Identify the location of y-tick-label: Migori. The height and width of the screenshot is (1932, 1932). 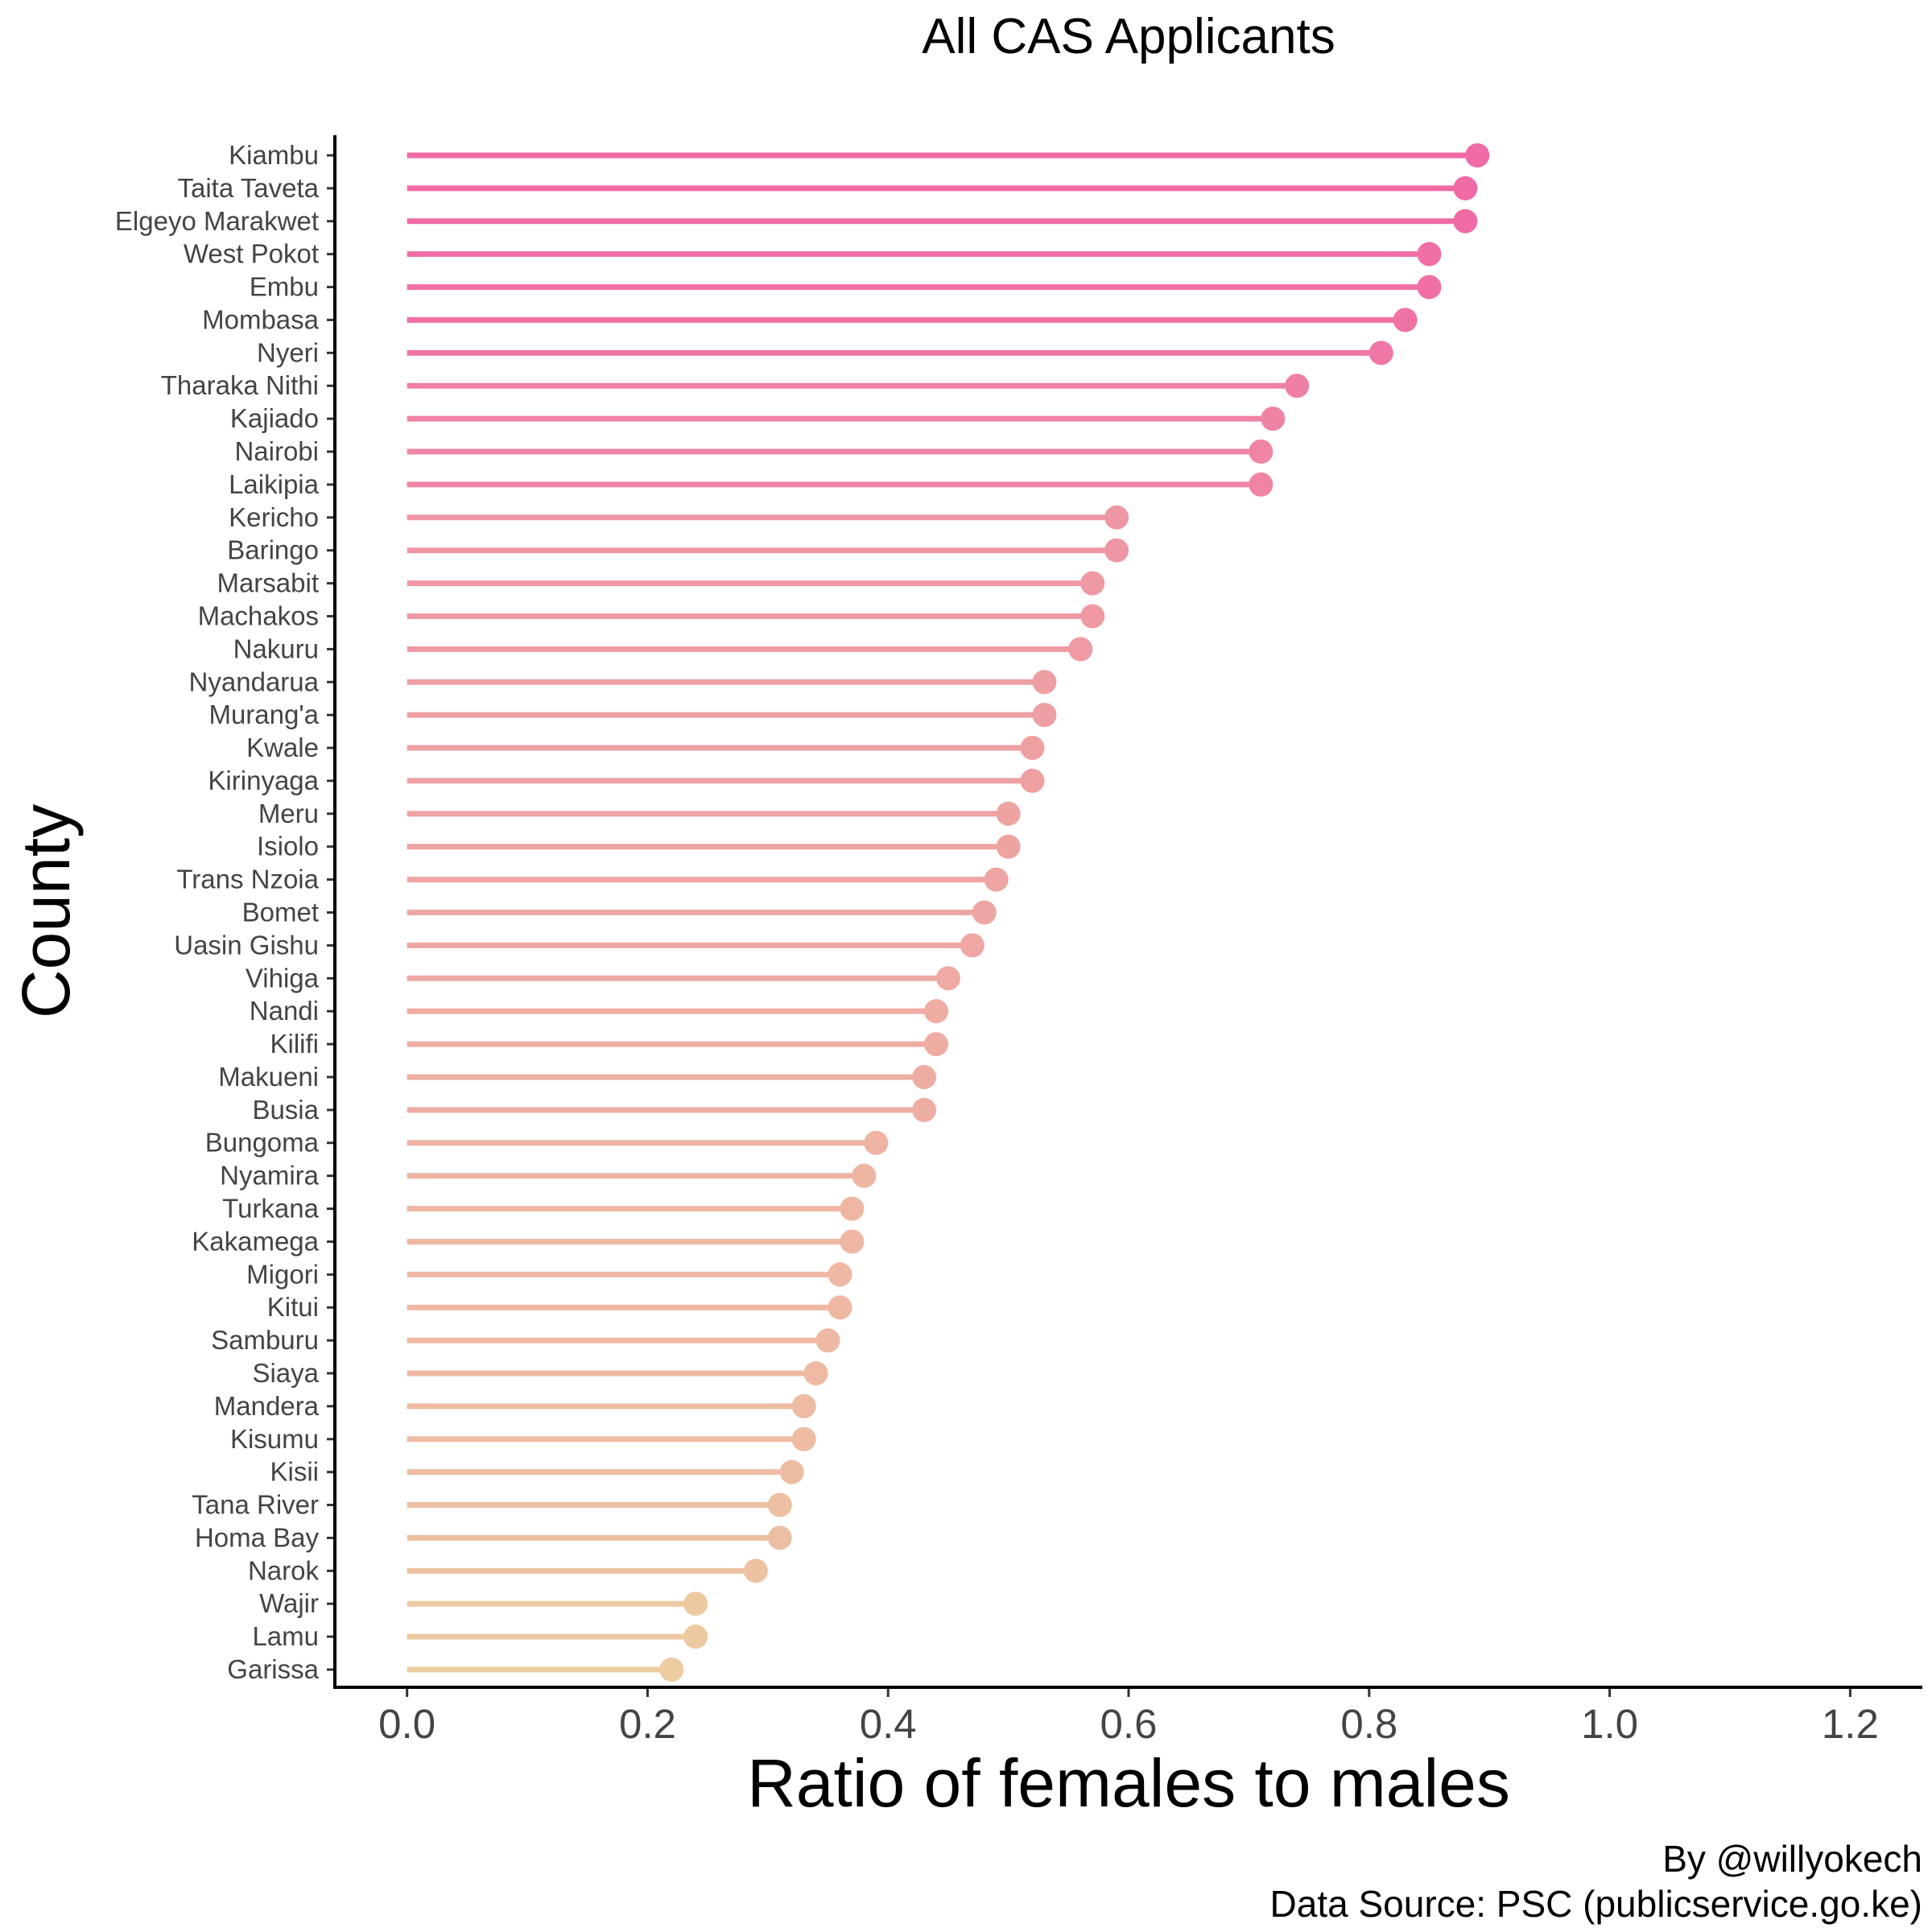
(282, 1274).